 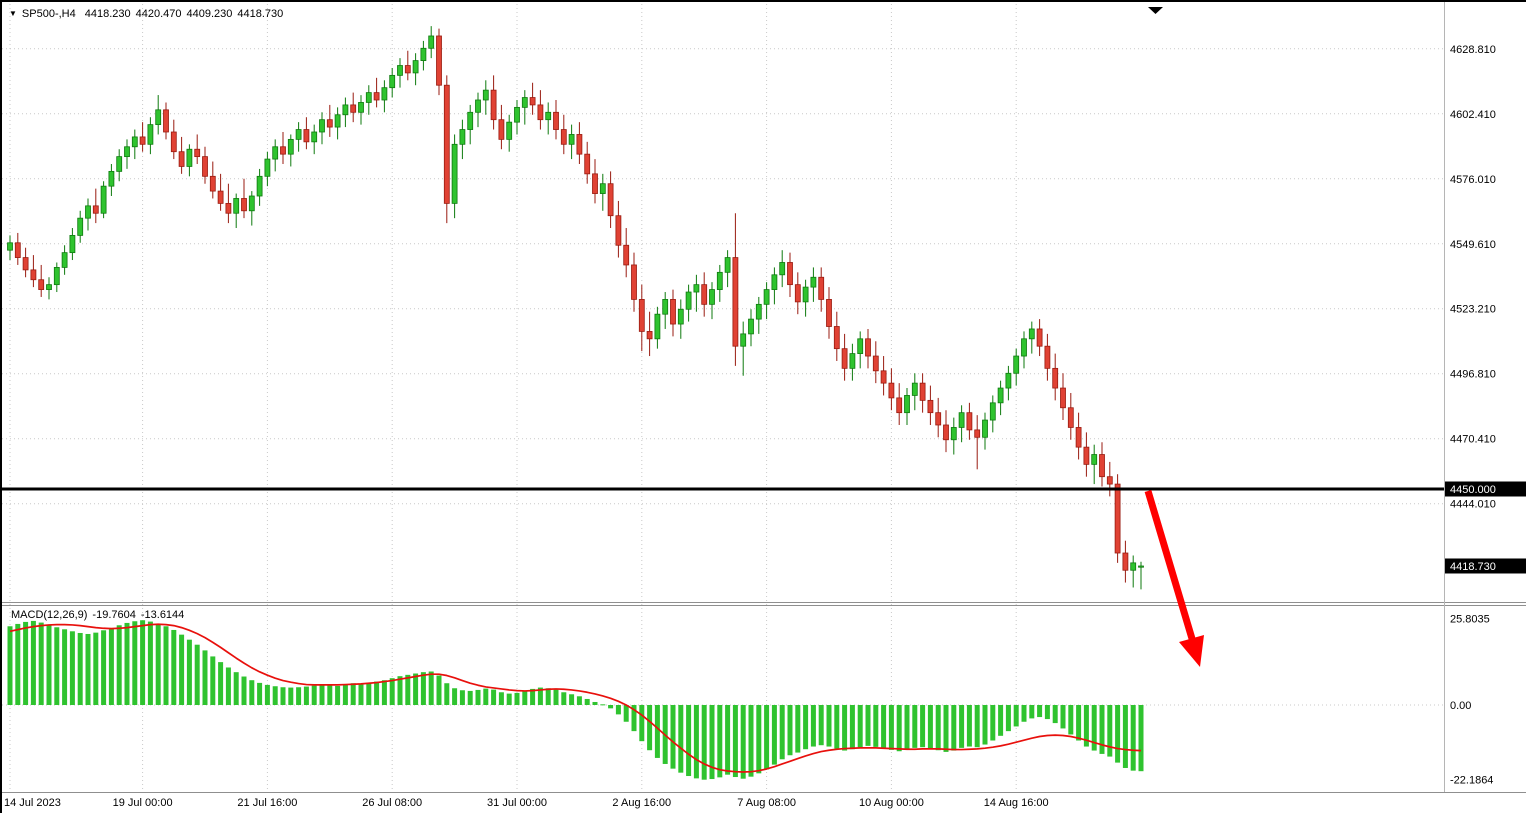 I want to click on time-tick-label: 21 Jul 16:00, so click(x=267, y=803).